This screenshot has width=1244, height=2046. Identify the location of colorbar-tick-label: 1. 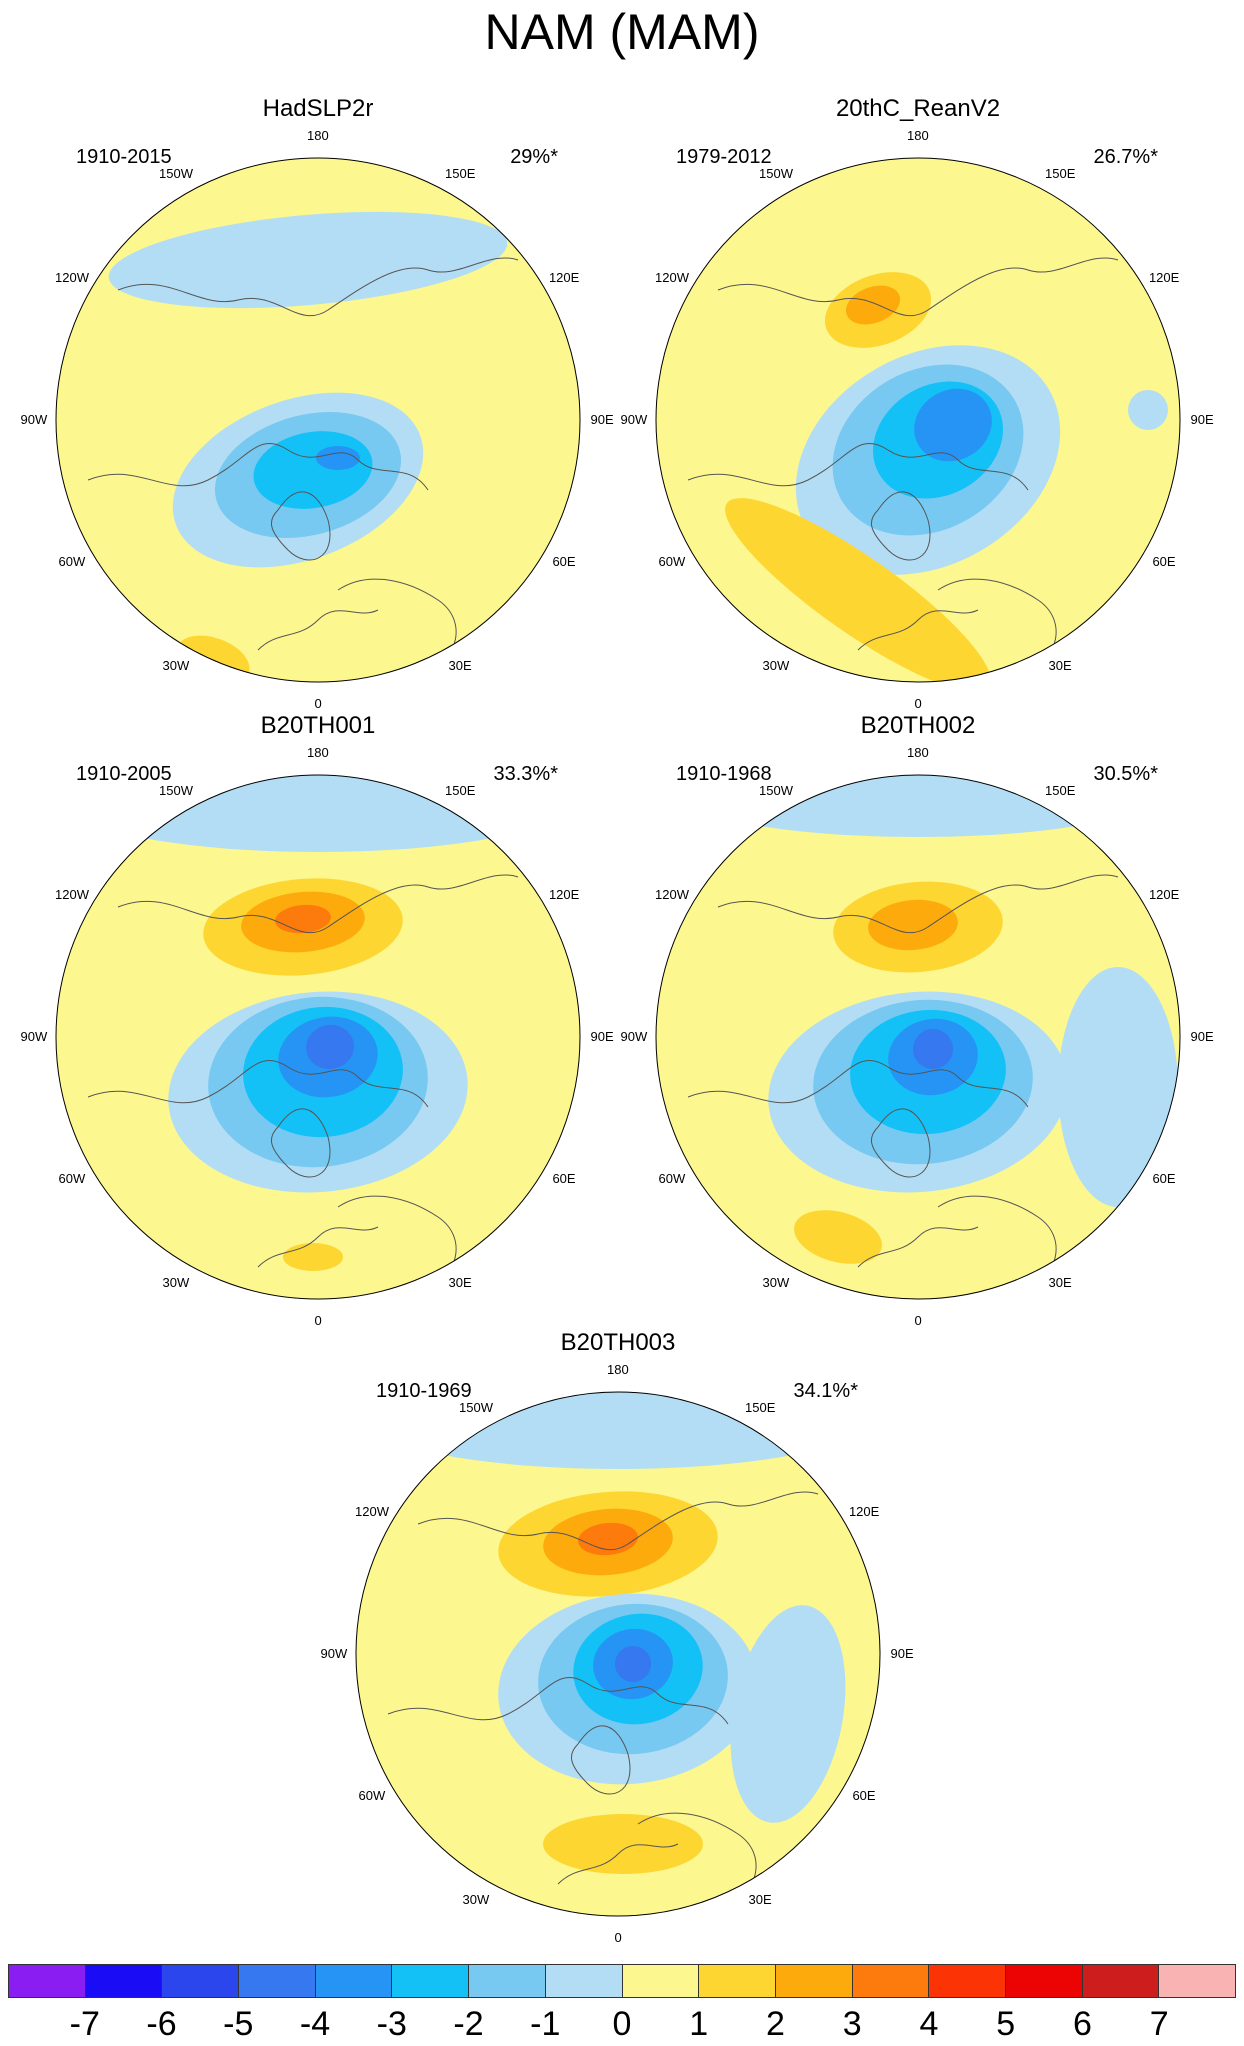
(699, 2024).